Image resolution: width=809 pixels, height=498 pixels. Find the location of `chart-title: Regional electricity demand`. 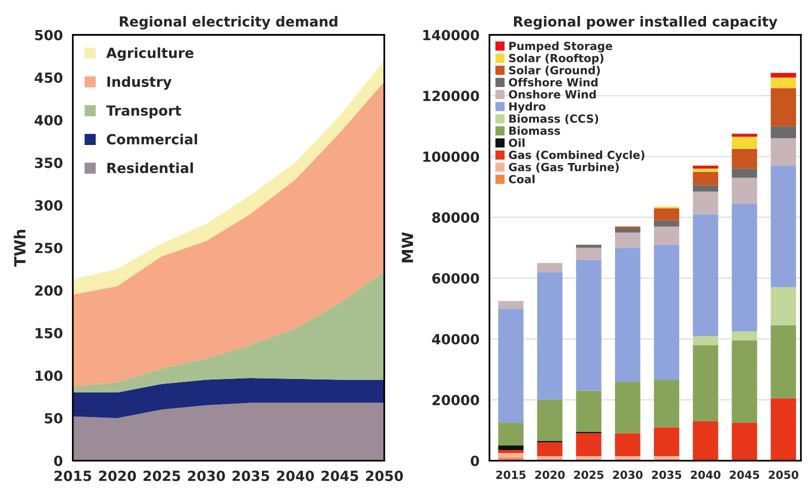

chart-title: Regional electricity demand is located at coordinates (229, 23).